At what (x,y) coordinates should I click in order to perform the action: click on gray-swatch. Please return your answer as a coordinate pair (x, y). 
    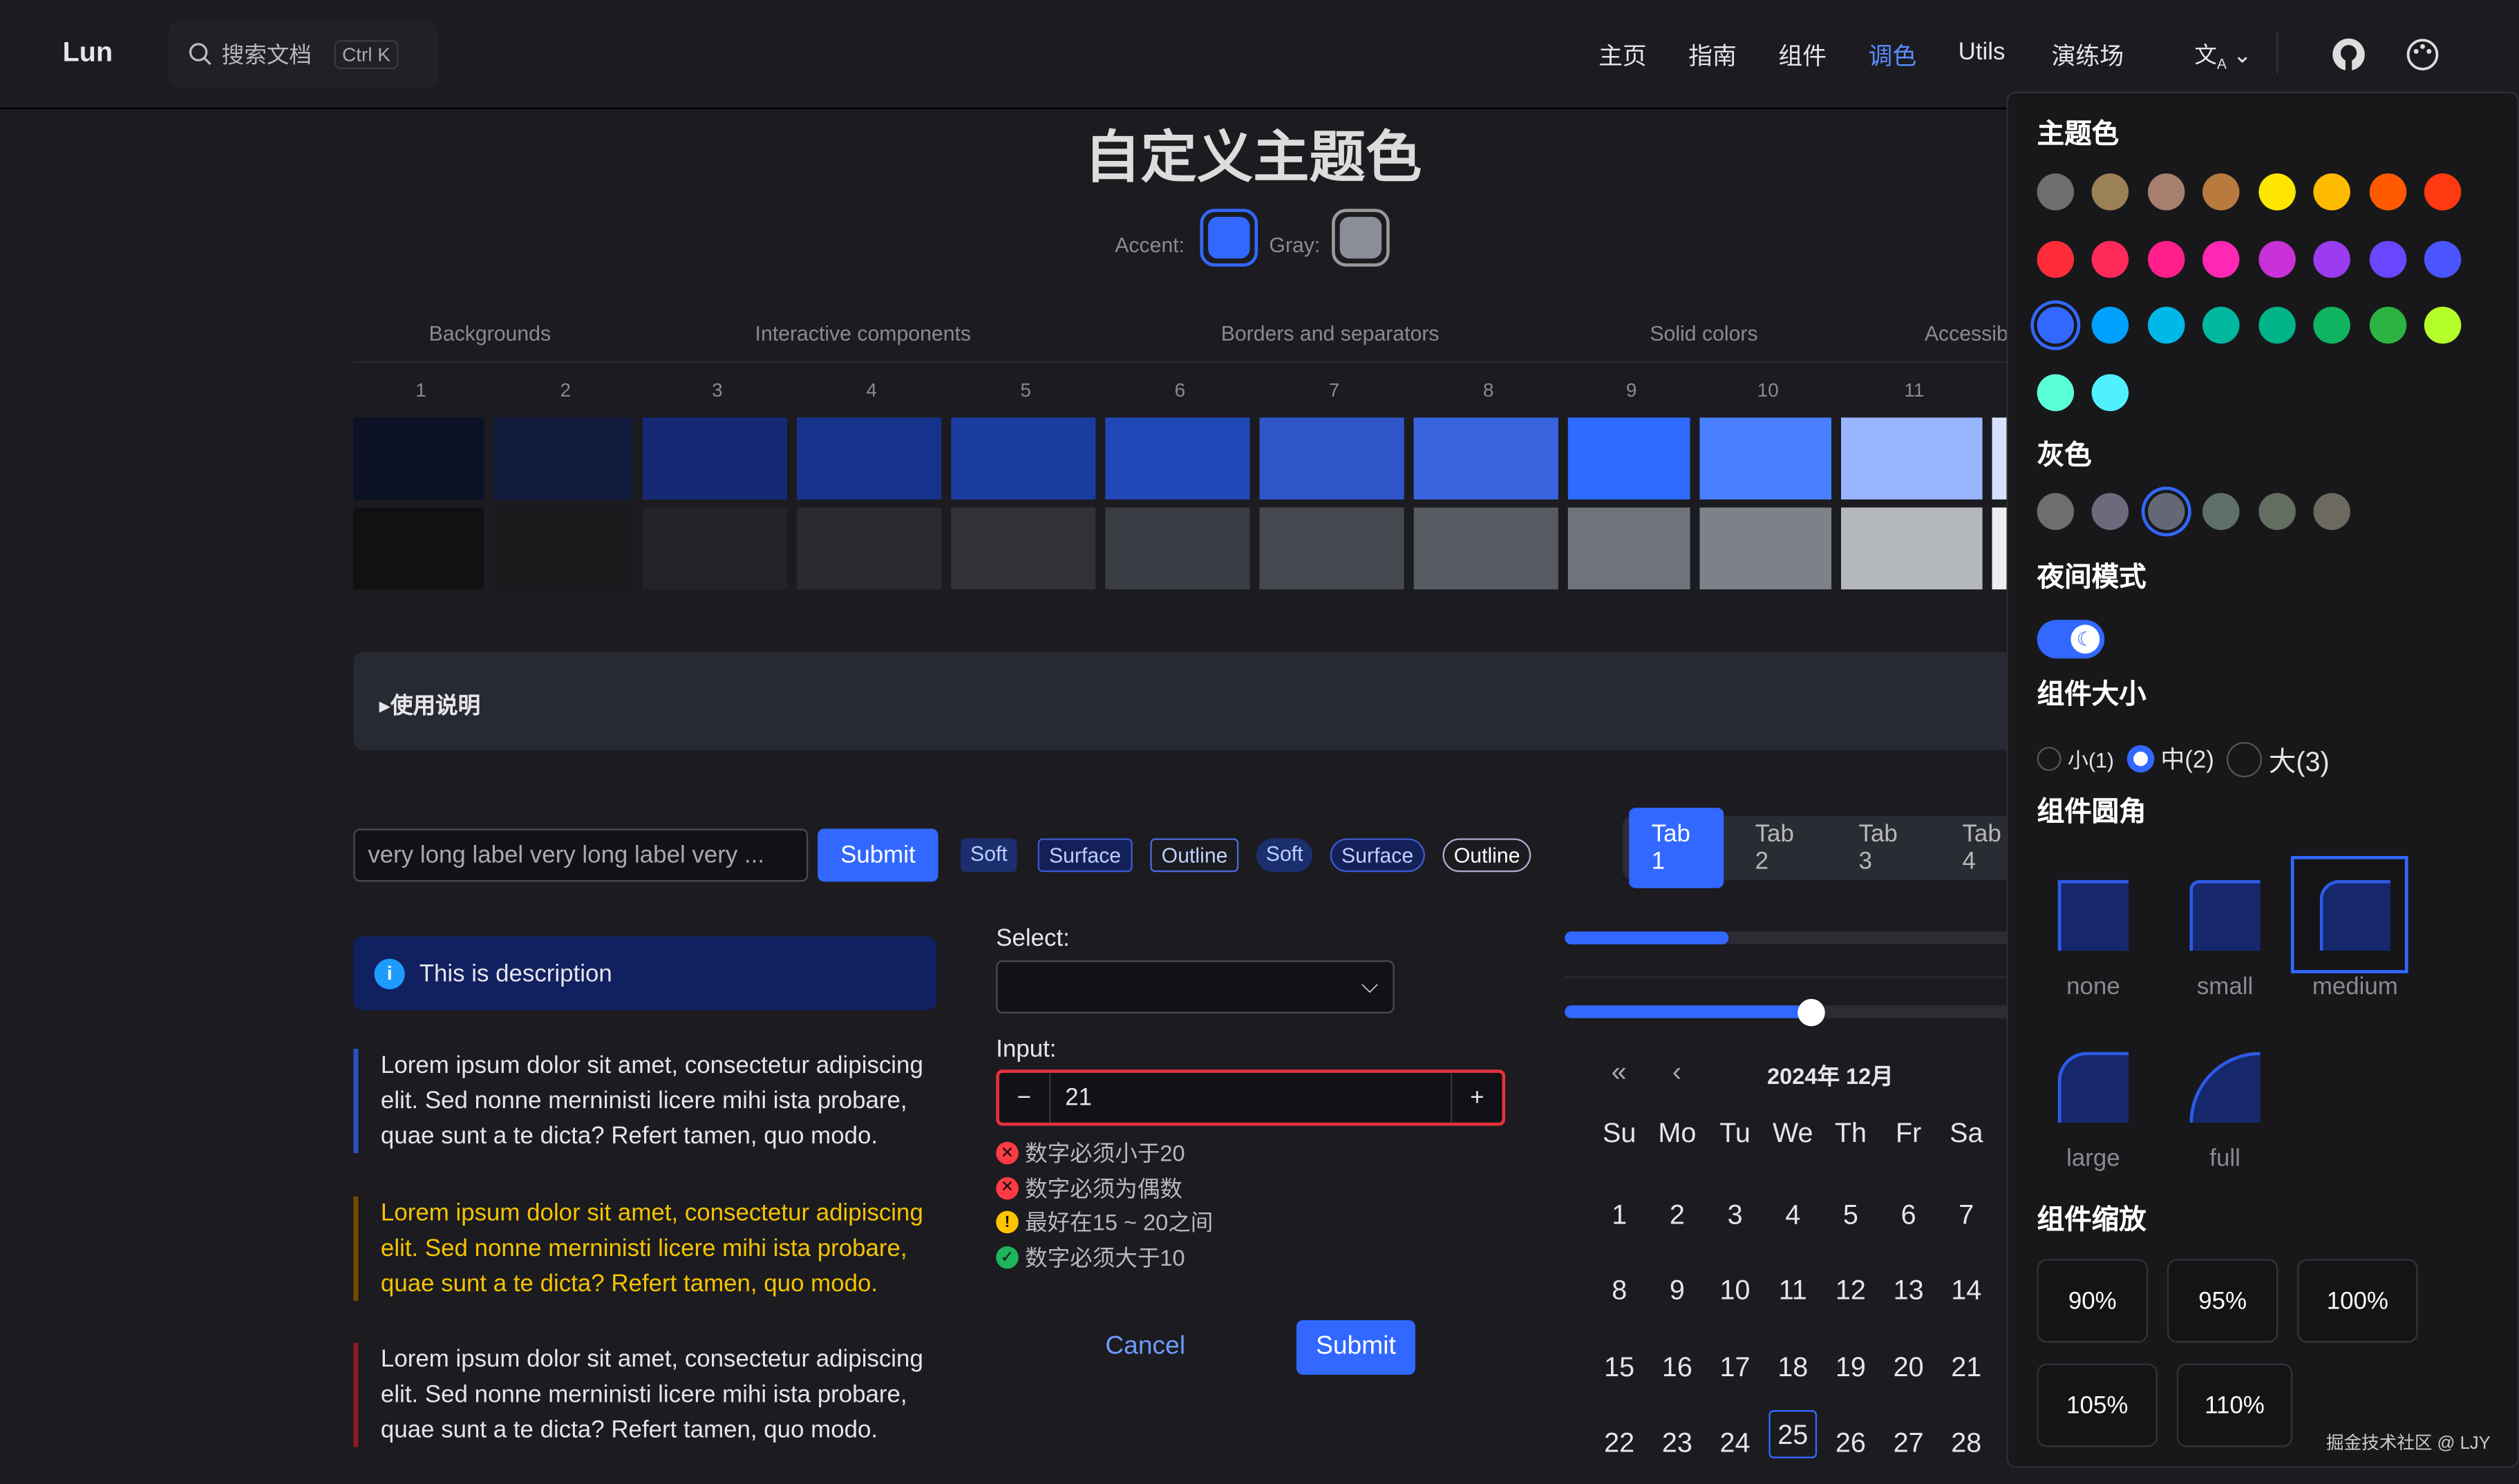
    Looking at the image, I should click on (1361, 238).